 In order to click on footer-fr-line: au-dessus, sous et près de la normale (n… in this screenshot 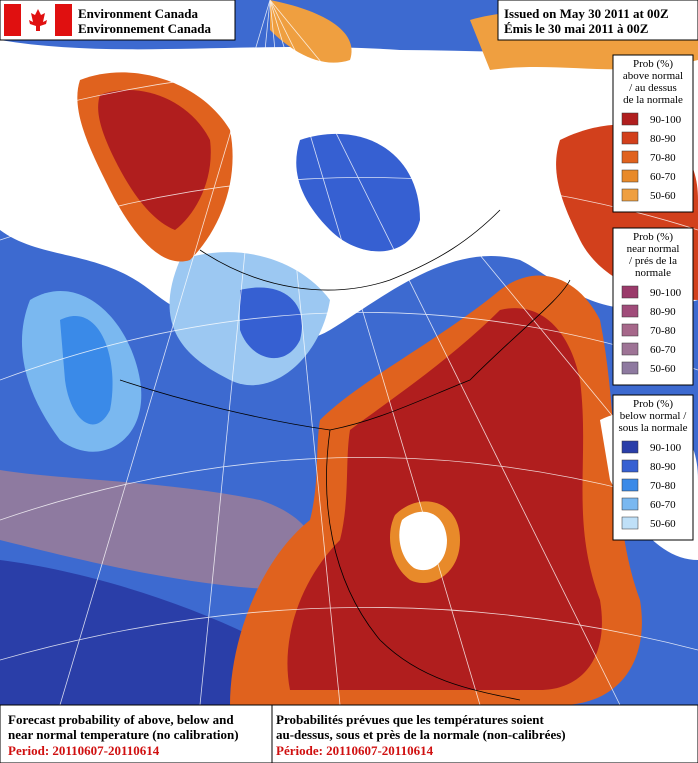, I will do `click(421, 734)`.